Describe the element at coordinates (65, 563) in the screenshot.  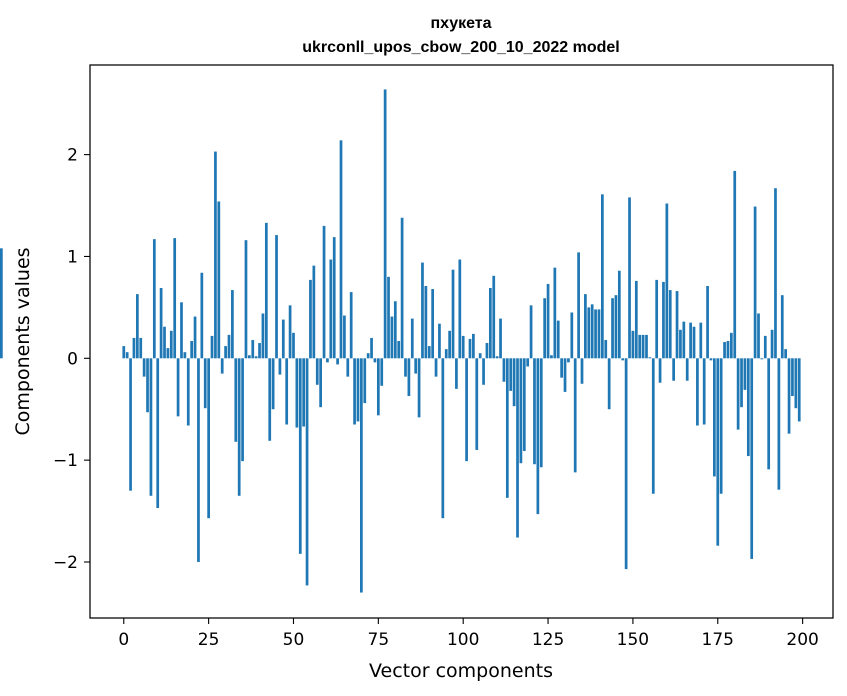
I see `y-tick-label: −2` at that location.